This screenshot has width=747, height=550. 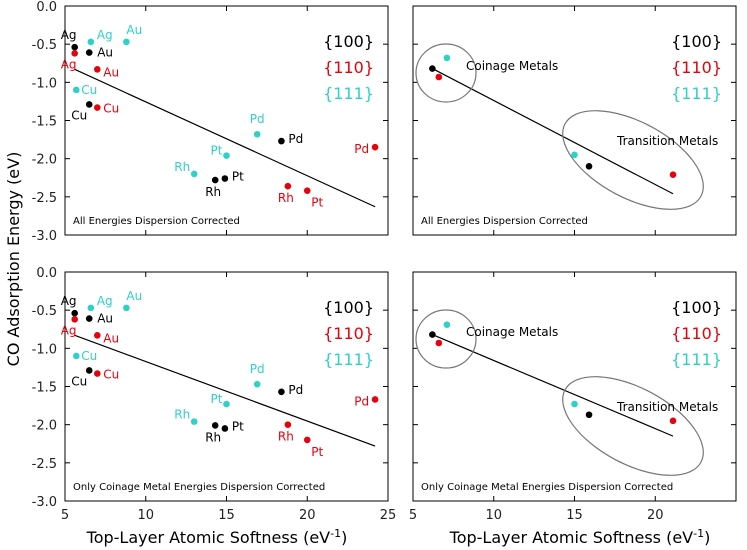 I want to click on panel-note: All Energies Dispersion Corrected, so click(x=156, y=221).